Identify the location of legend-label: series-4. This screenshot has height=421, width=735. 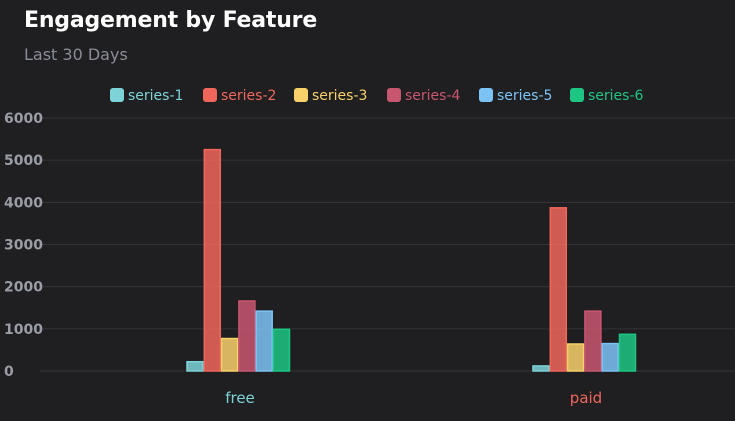
(433, 96).